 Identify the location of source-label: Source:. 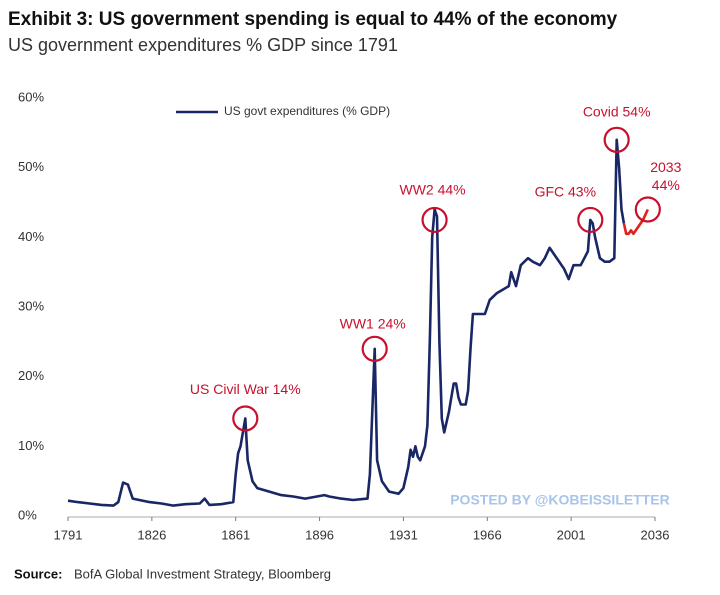
(38, 573).